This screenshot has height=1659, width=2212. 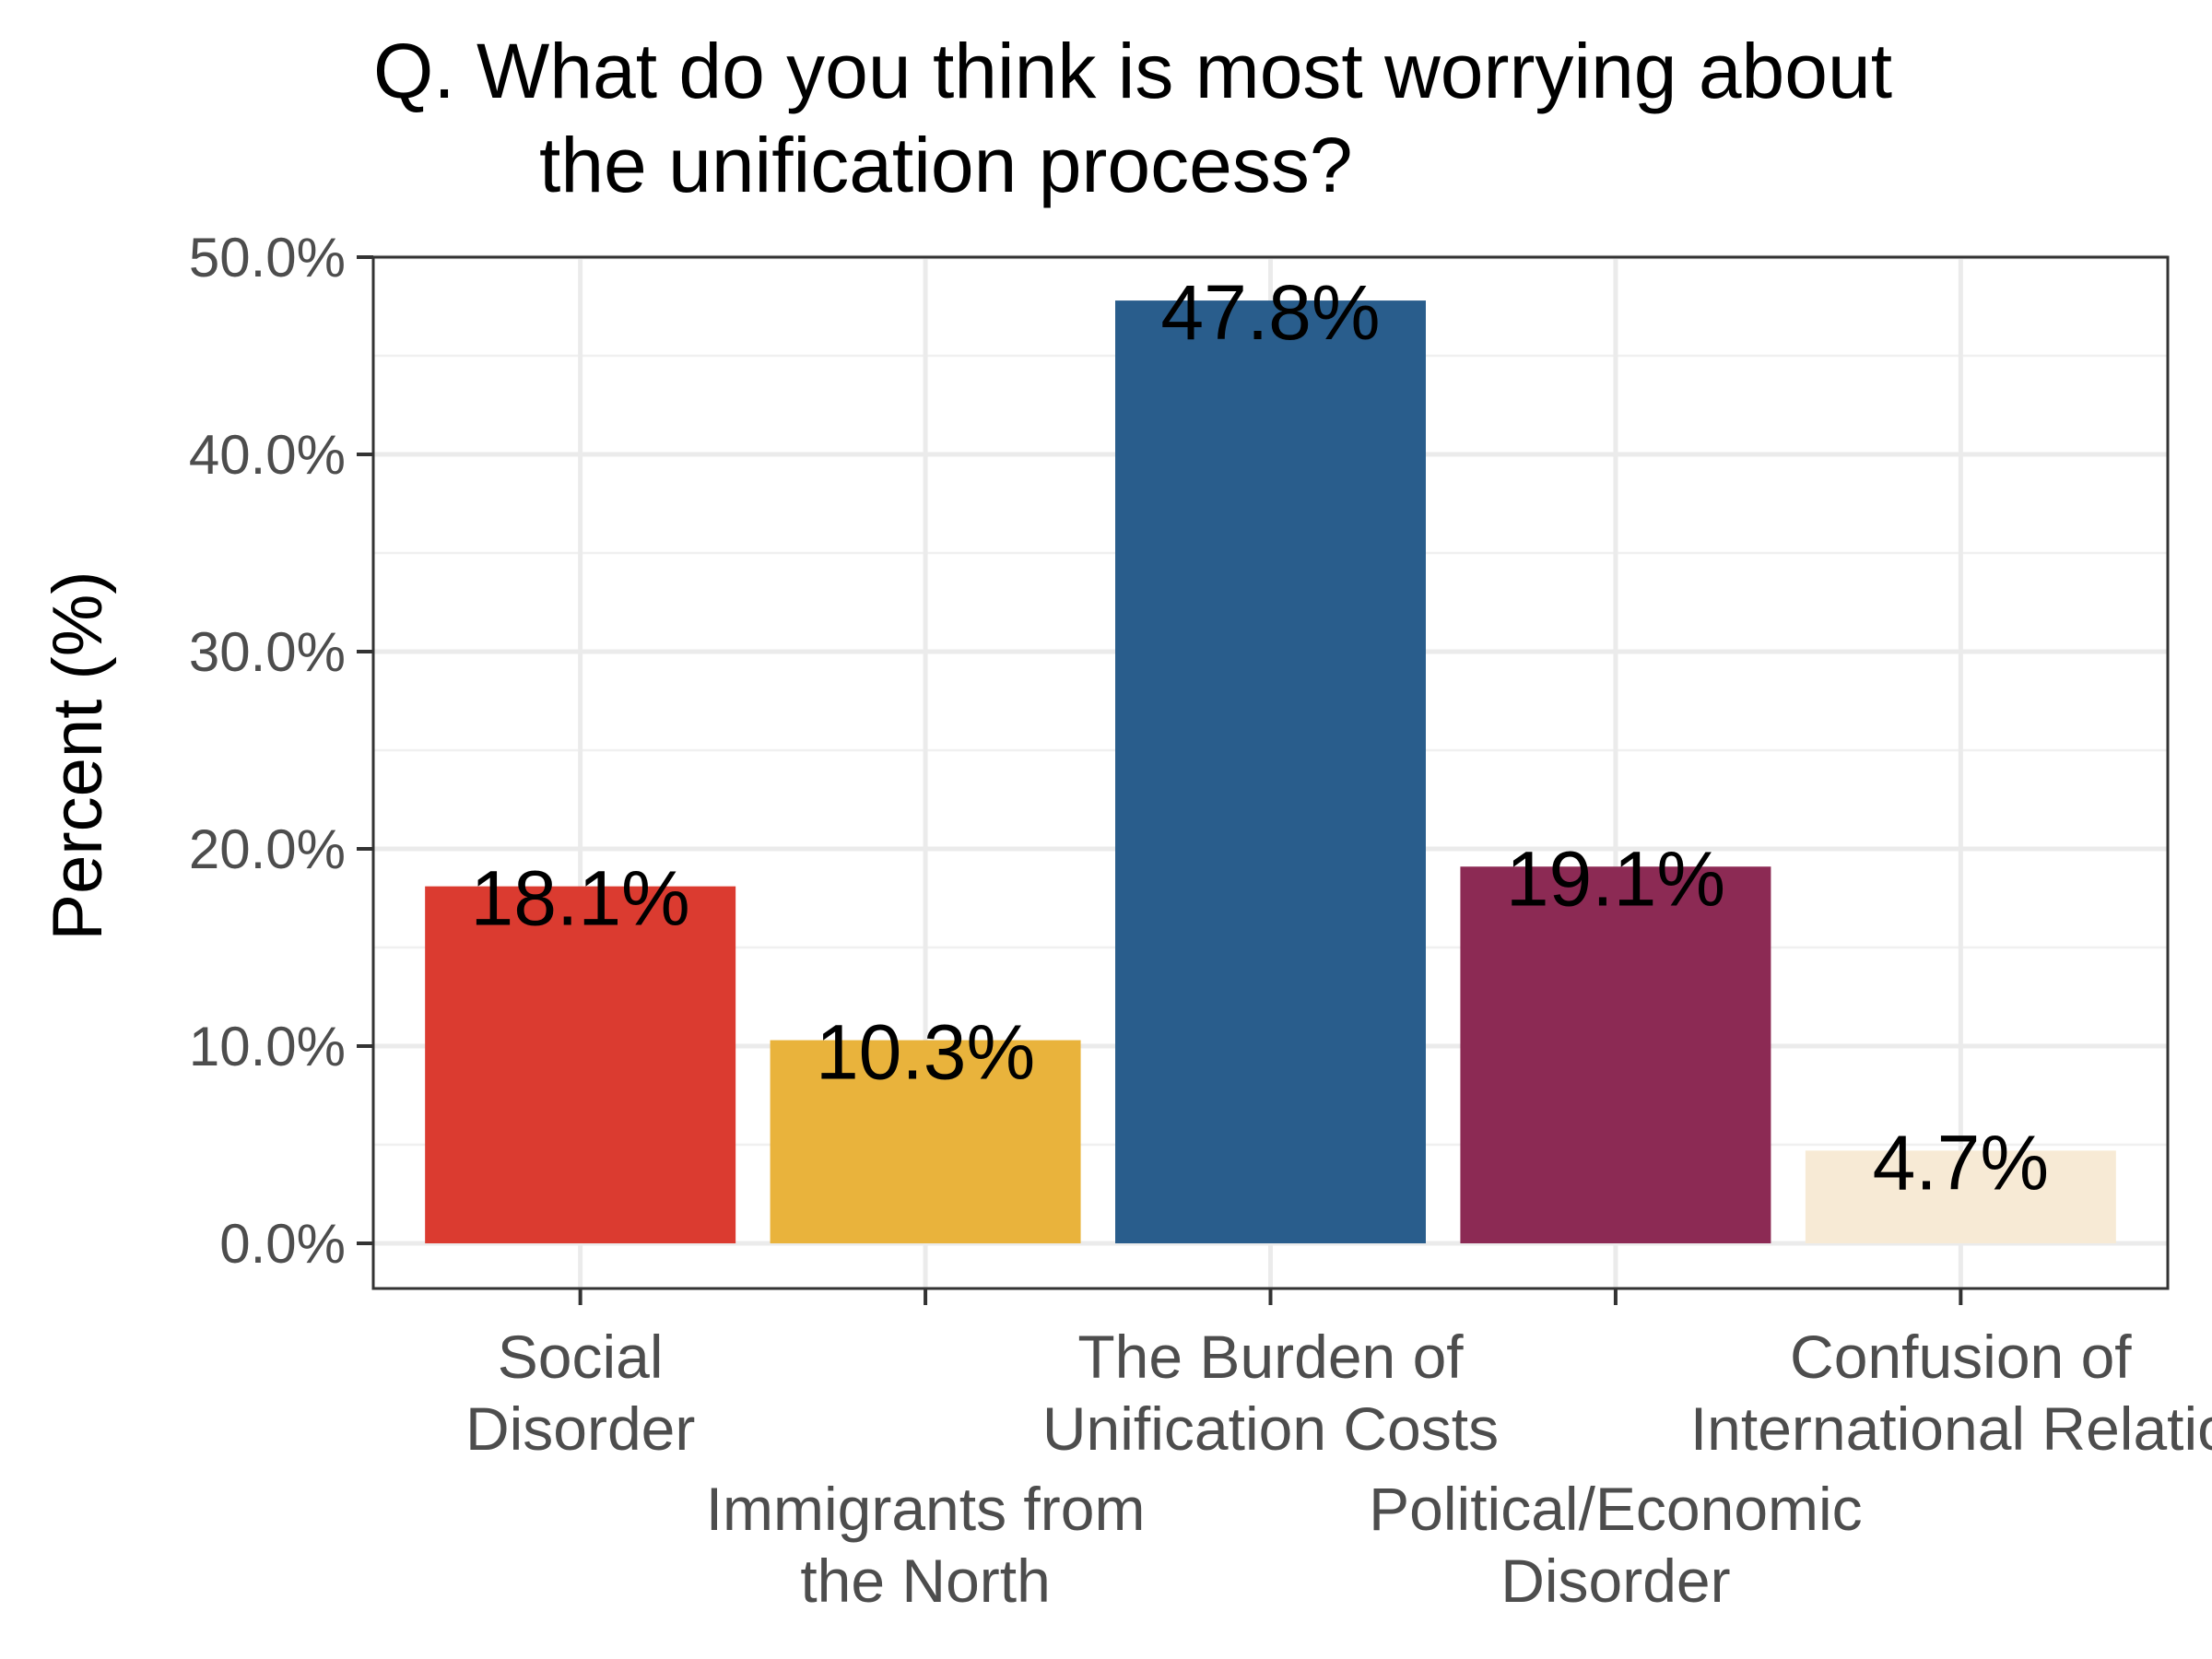 What do you see at coordinates (267, 257) in the screenshot?
I see `y-tick-label: 50.0%` at bounding box center [267, 257].